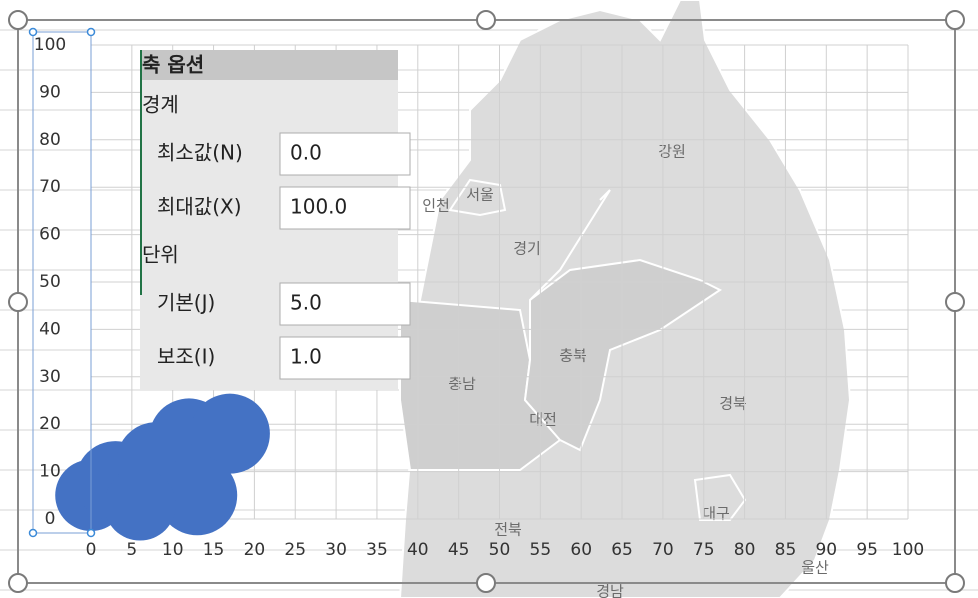 This screenshot has width=978, height=598. What do you see at coordinates (622, 550) in the screenshot?
I see `x-tick-label: 65` at bounding box center [622, 550].